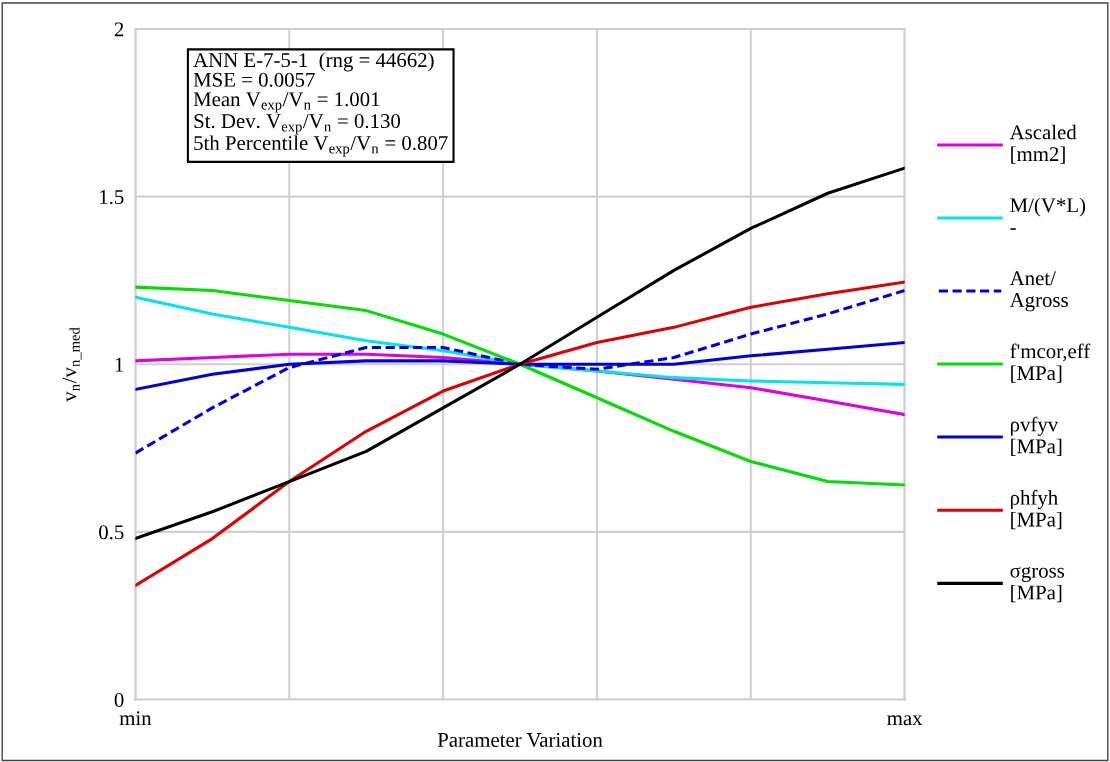 The image size is (1110, 762). I want to click on x-tick-label: max, so click(905, 720).